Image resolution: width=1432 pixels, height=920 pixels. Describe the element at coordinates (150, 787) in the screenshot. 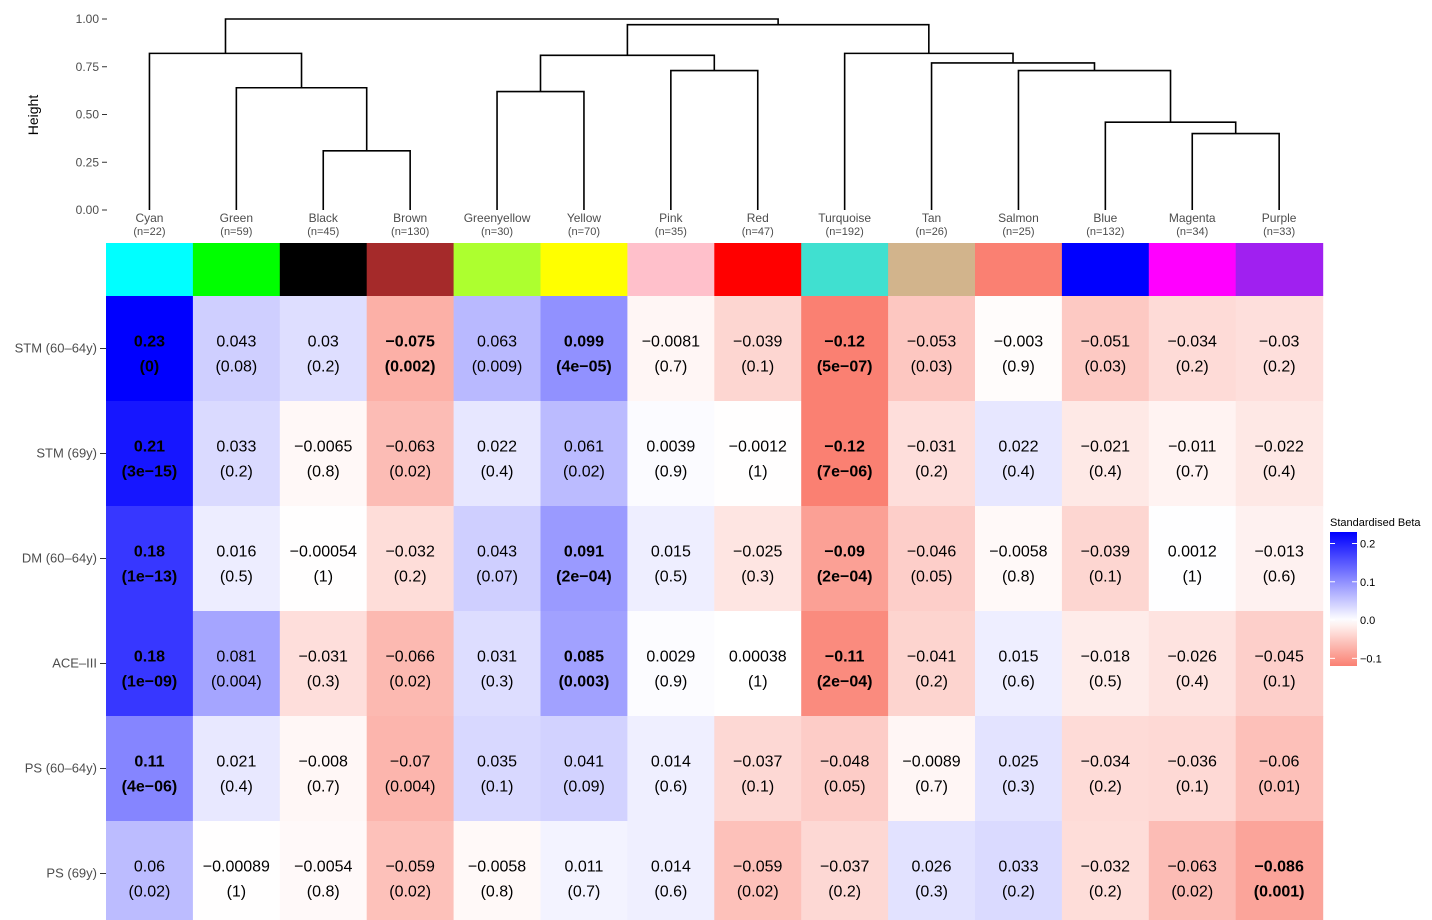

I see `cell-pvalue-label: (4e−06)` at that location.